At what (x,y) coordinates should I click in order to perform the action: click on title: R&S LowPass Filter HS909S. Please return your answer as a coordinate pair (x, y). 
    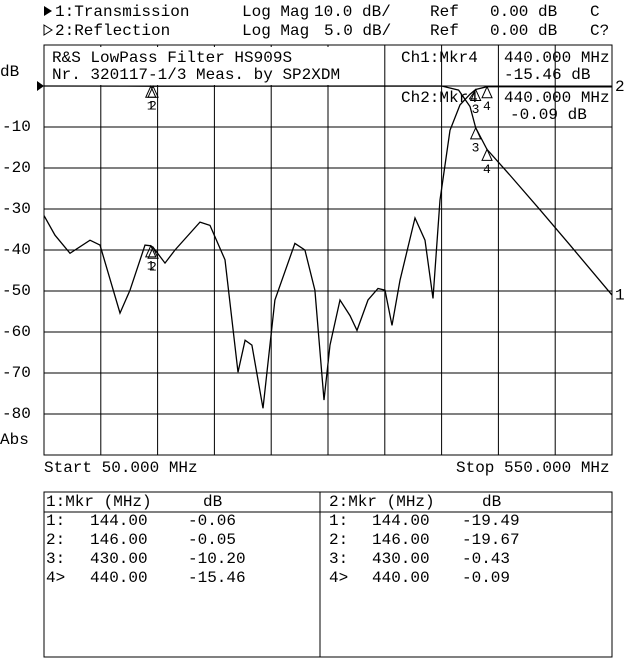
    Looking at the image, I should click on (172, 58).